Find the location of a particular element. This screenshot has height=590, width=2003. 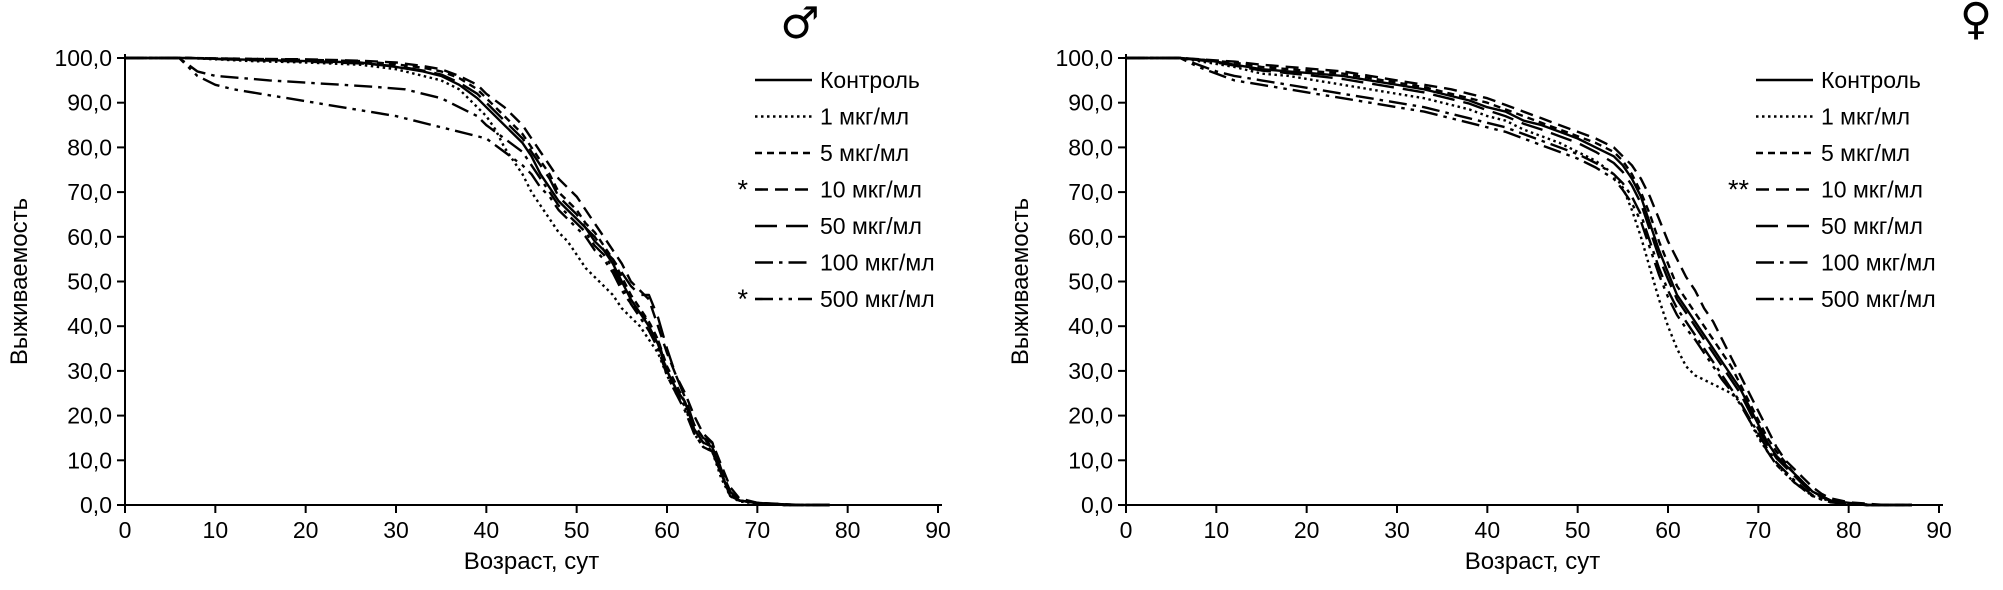

significance-mark: ** is located at coordinates (1739, 190).